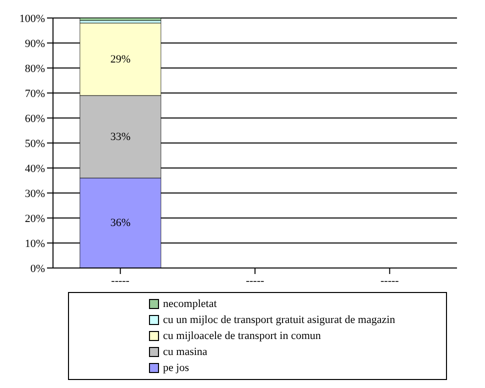  What do you see at coordinates (34, 144) in the screenshot?
I see `y-tick-label: 50%` at bounding box center [34, 144].